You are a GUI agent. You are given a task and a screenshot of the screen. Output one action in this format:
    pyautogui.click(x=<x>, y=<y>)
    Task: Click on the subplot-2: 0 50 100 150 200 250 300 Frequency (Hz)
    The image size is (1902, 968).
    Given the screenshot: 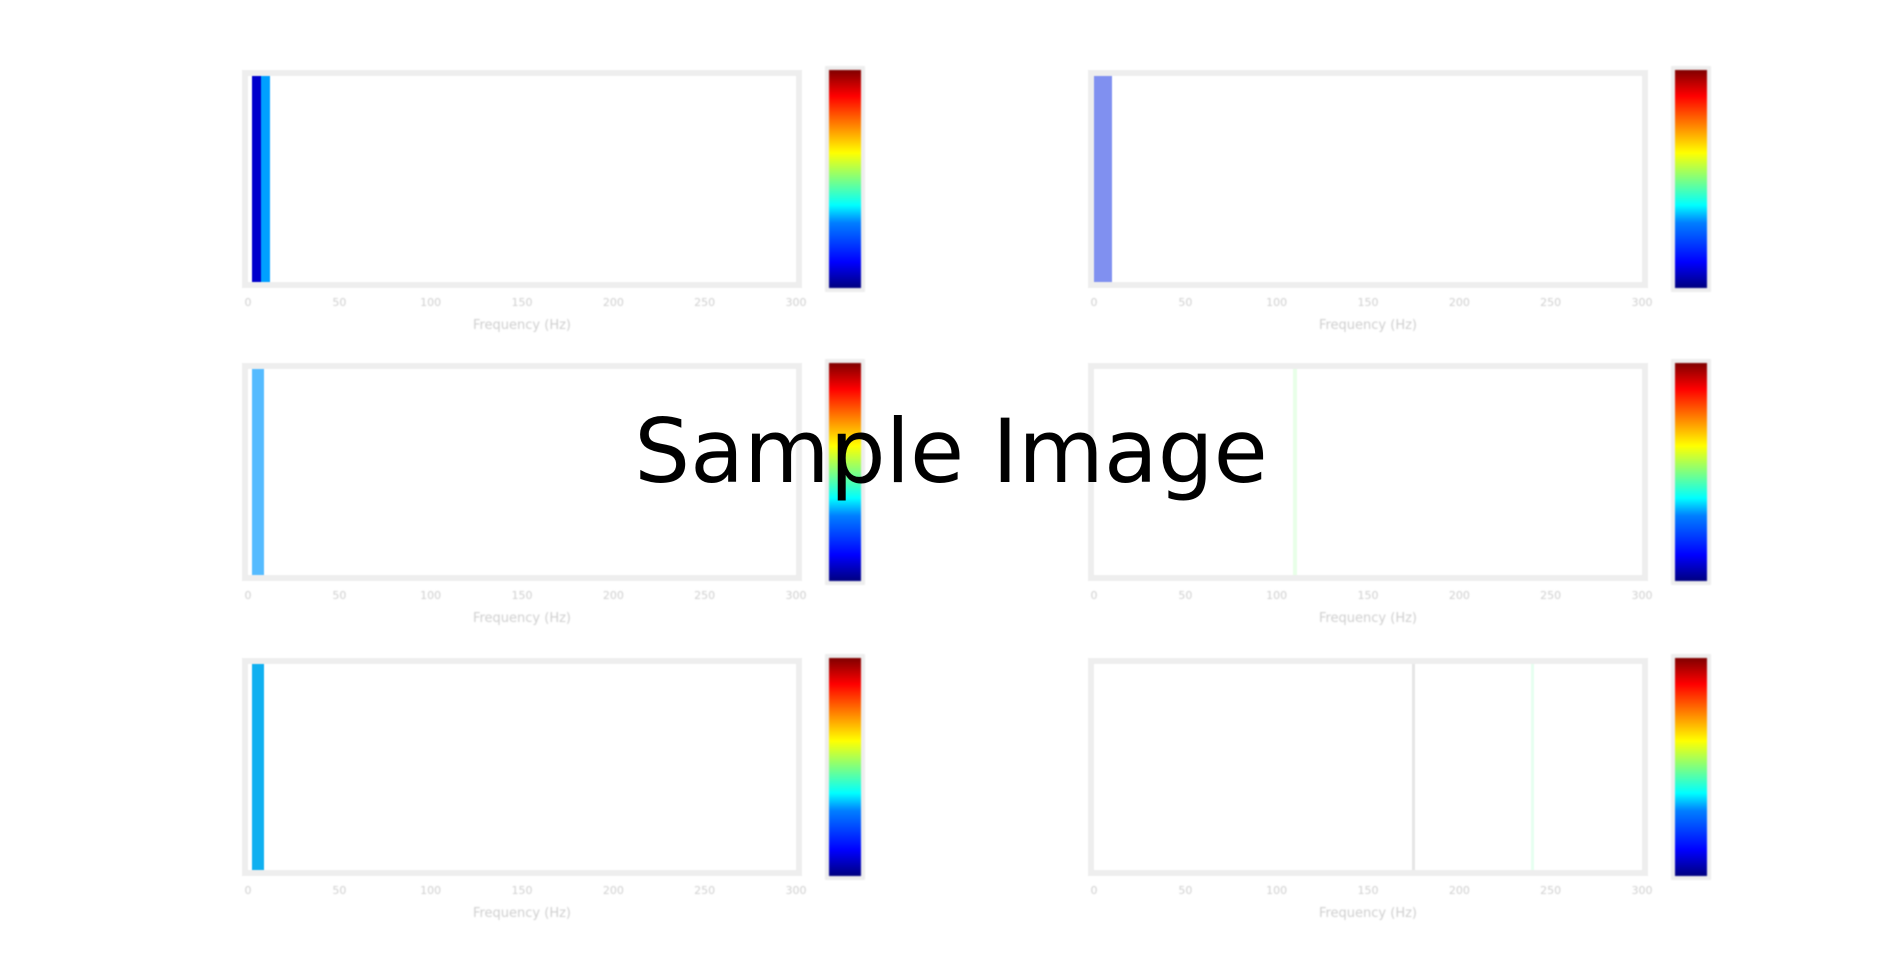 What is the action you would take?
    pyautogui.click(x=1399, y=199)
    